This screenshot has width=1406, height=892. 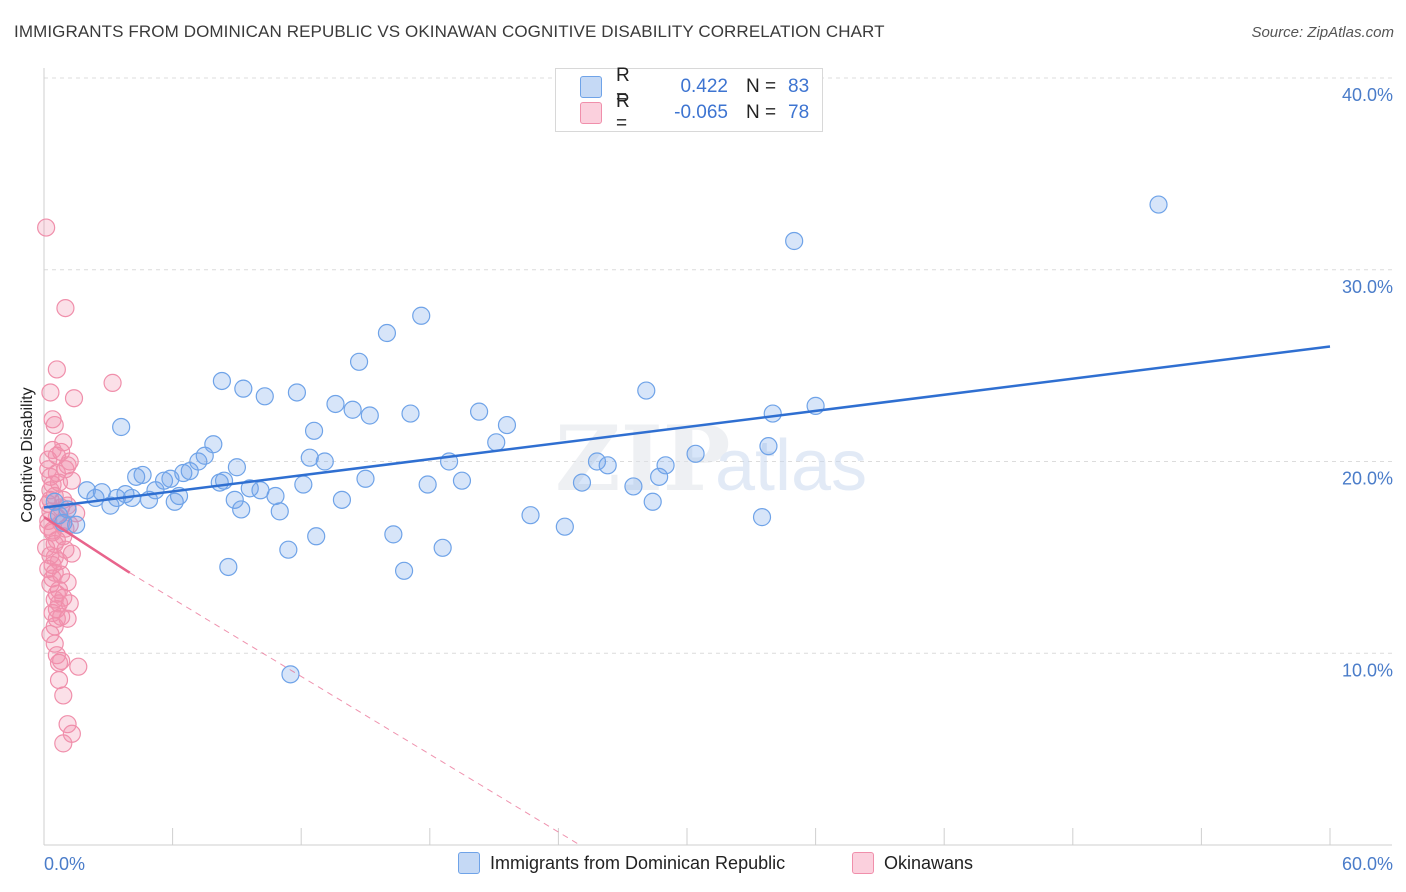 What do you see at coordinates (929, 862) in the screenshot?
I see `bottom-legend-label-2: Okinawans` at bounding box center [929, 862].